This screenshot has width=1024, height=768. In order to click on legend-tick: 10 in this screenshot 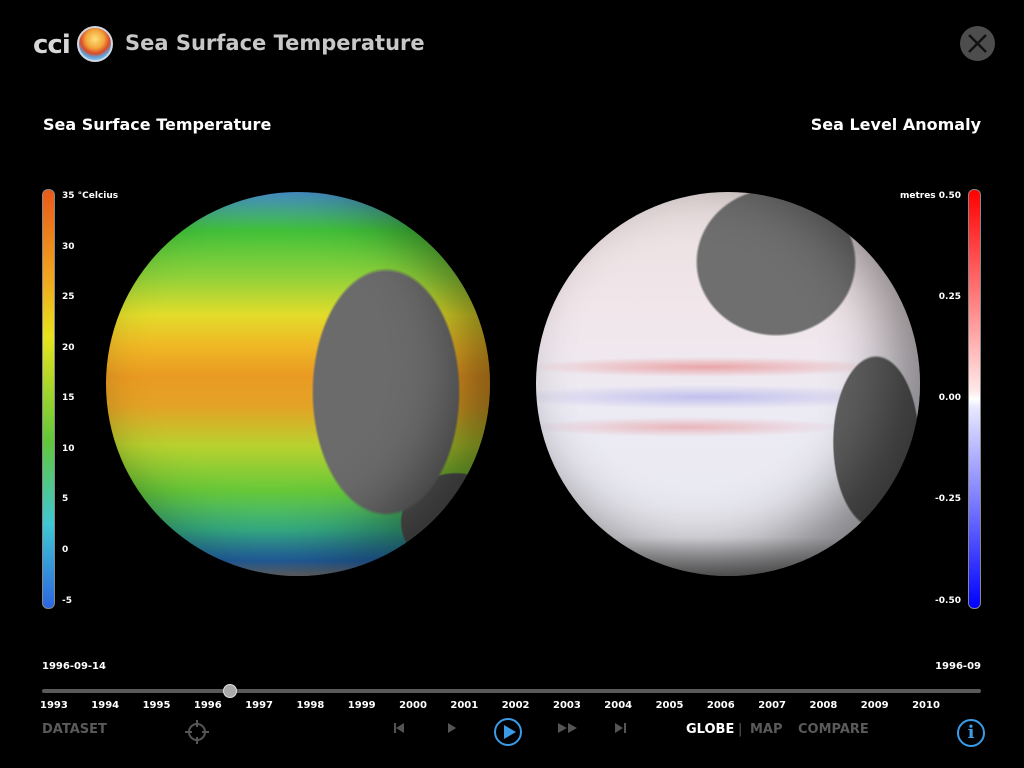, I will do `click(68, 449)`.